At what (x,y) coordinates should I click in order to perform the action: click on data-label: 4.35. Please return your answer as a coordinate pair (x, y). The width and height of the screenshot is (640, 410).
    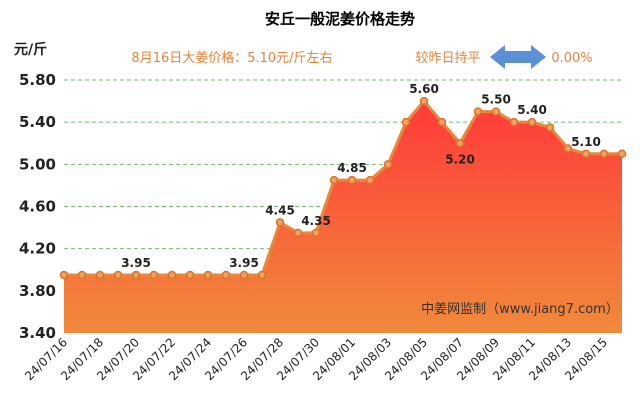
    Looking at the image, I should click on (316, 221).